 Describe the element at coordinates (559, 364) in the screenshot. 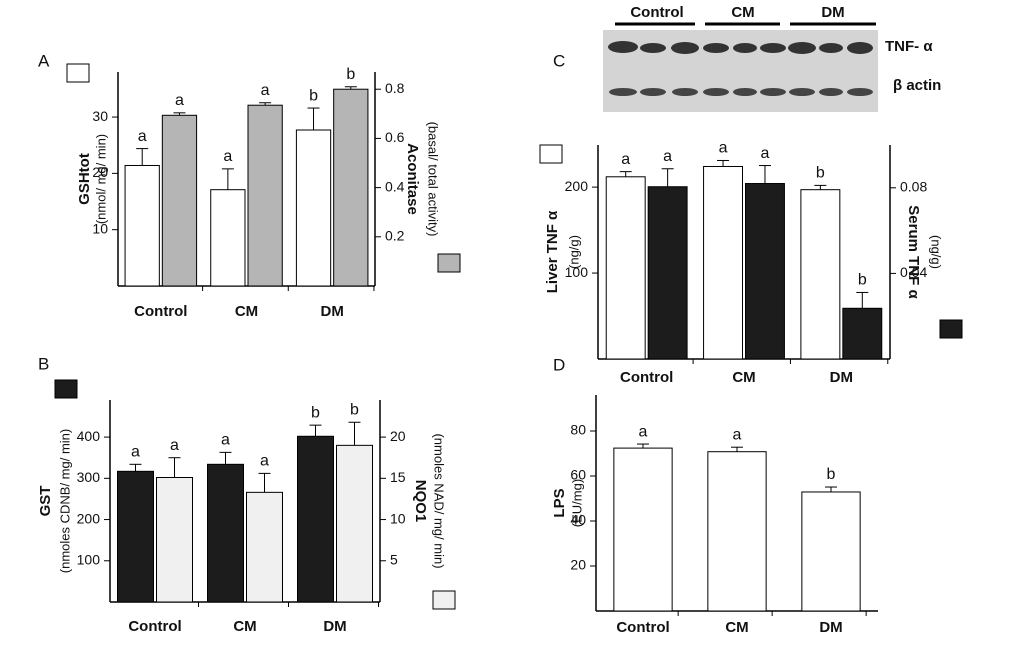

I see `panel-letter: D` at that location.